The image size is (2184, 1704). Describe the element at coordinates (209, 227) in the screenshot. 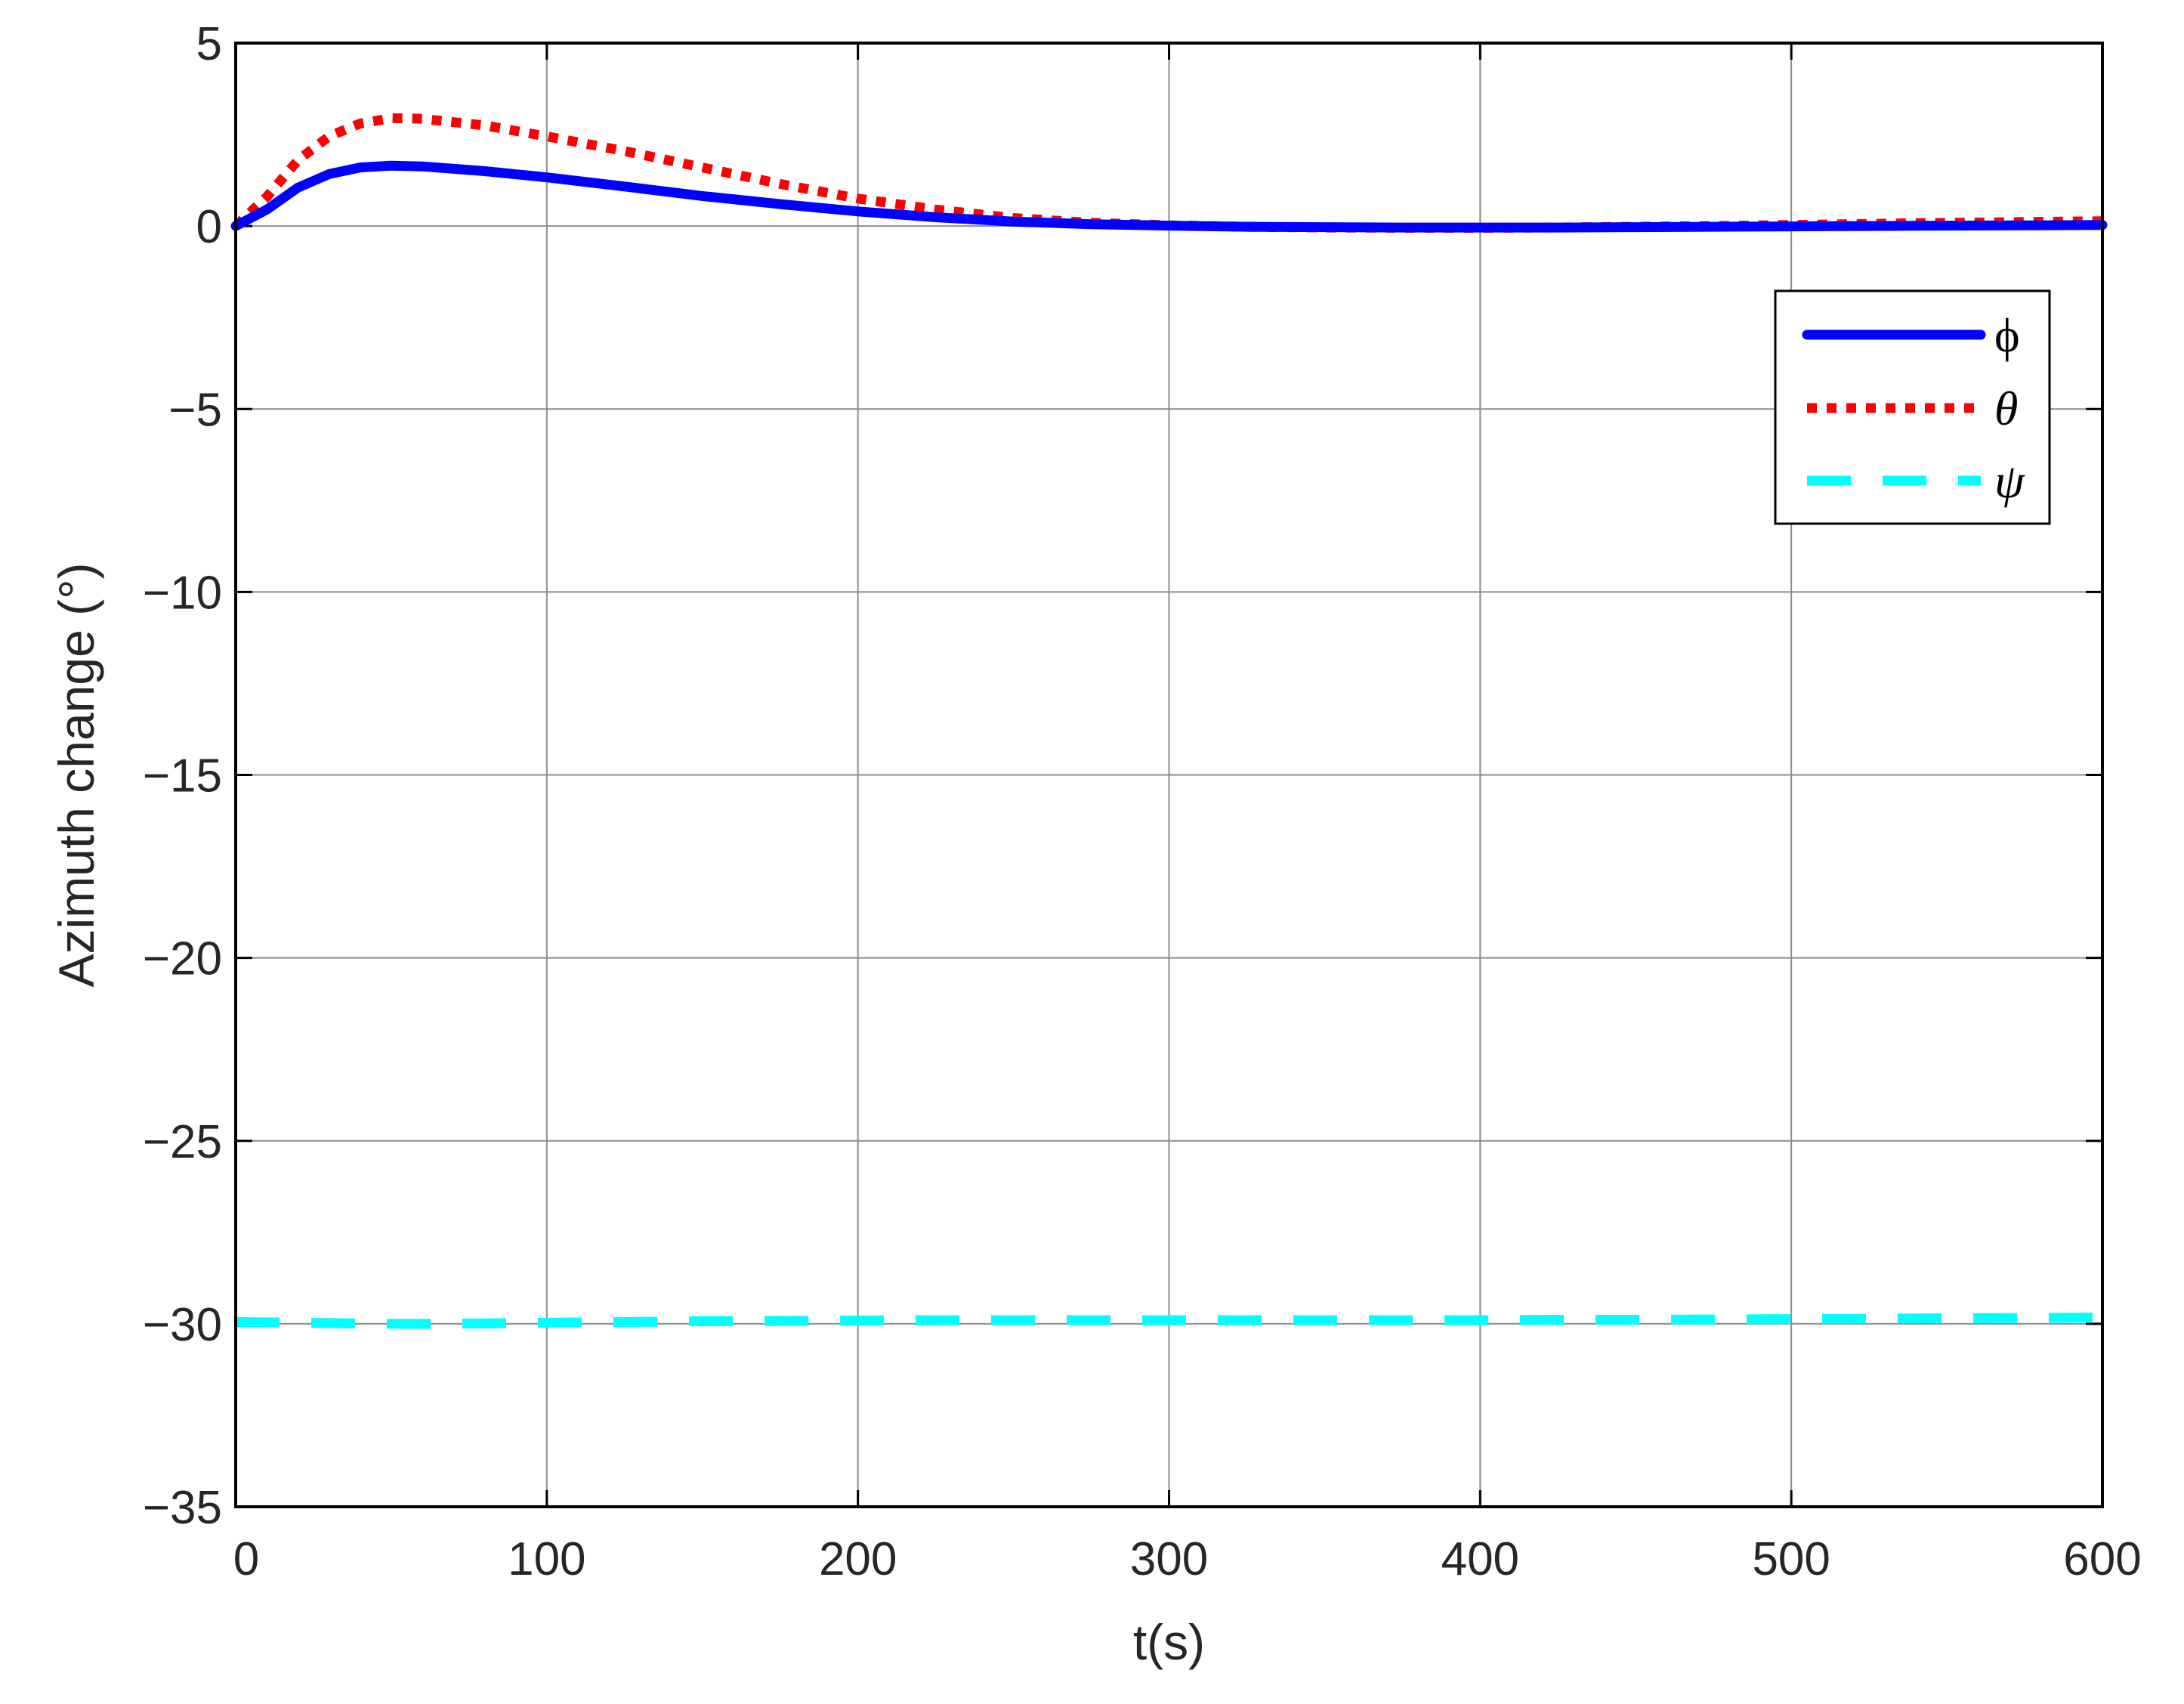

I see `y-tick-label: 0` at that location.